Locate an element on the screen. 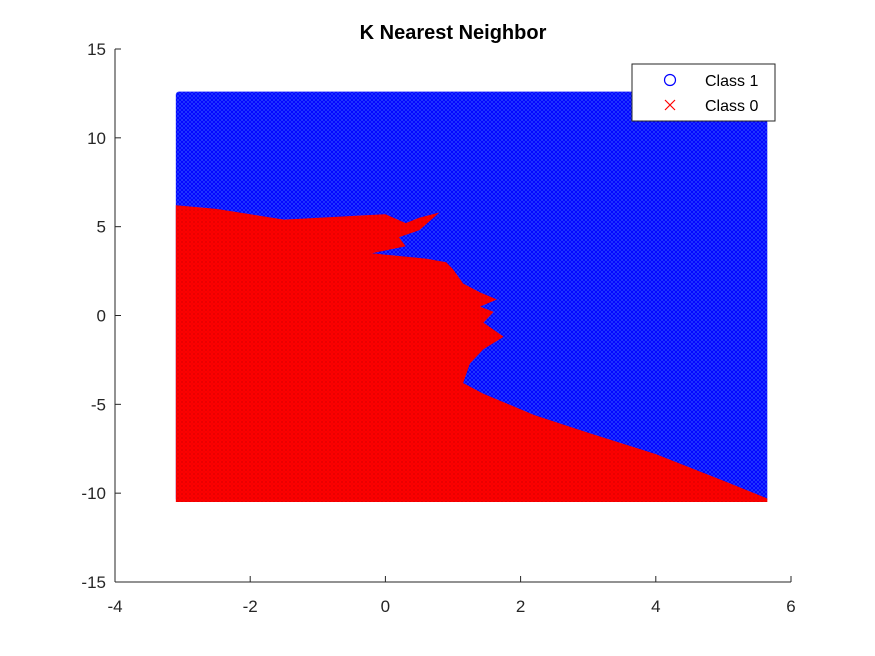 This screenshot has width=875, height=656. x-tick-label: 6 is located at coordinates (790, 606).